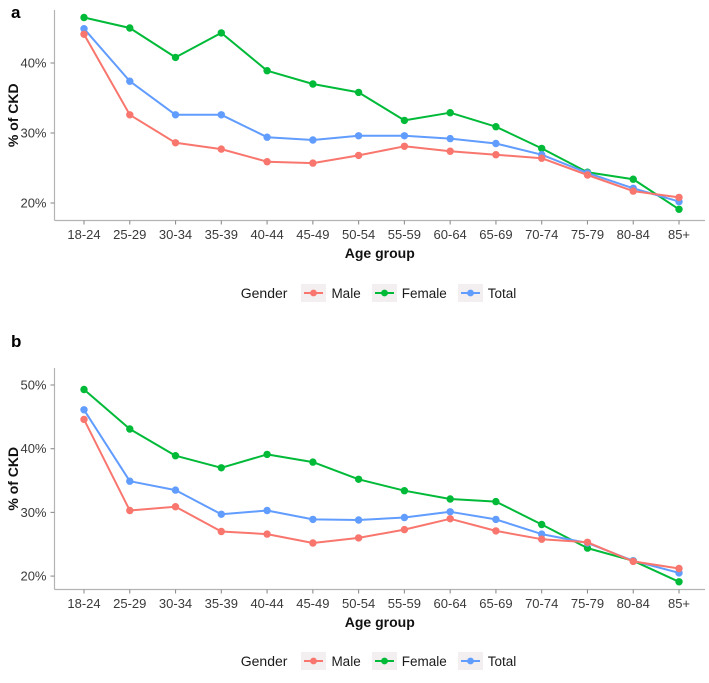  I want to click on x-tick-label: 45-49, so click(312, 603).